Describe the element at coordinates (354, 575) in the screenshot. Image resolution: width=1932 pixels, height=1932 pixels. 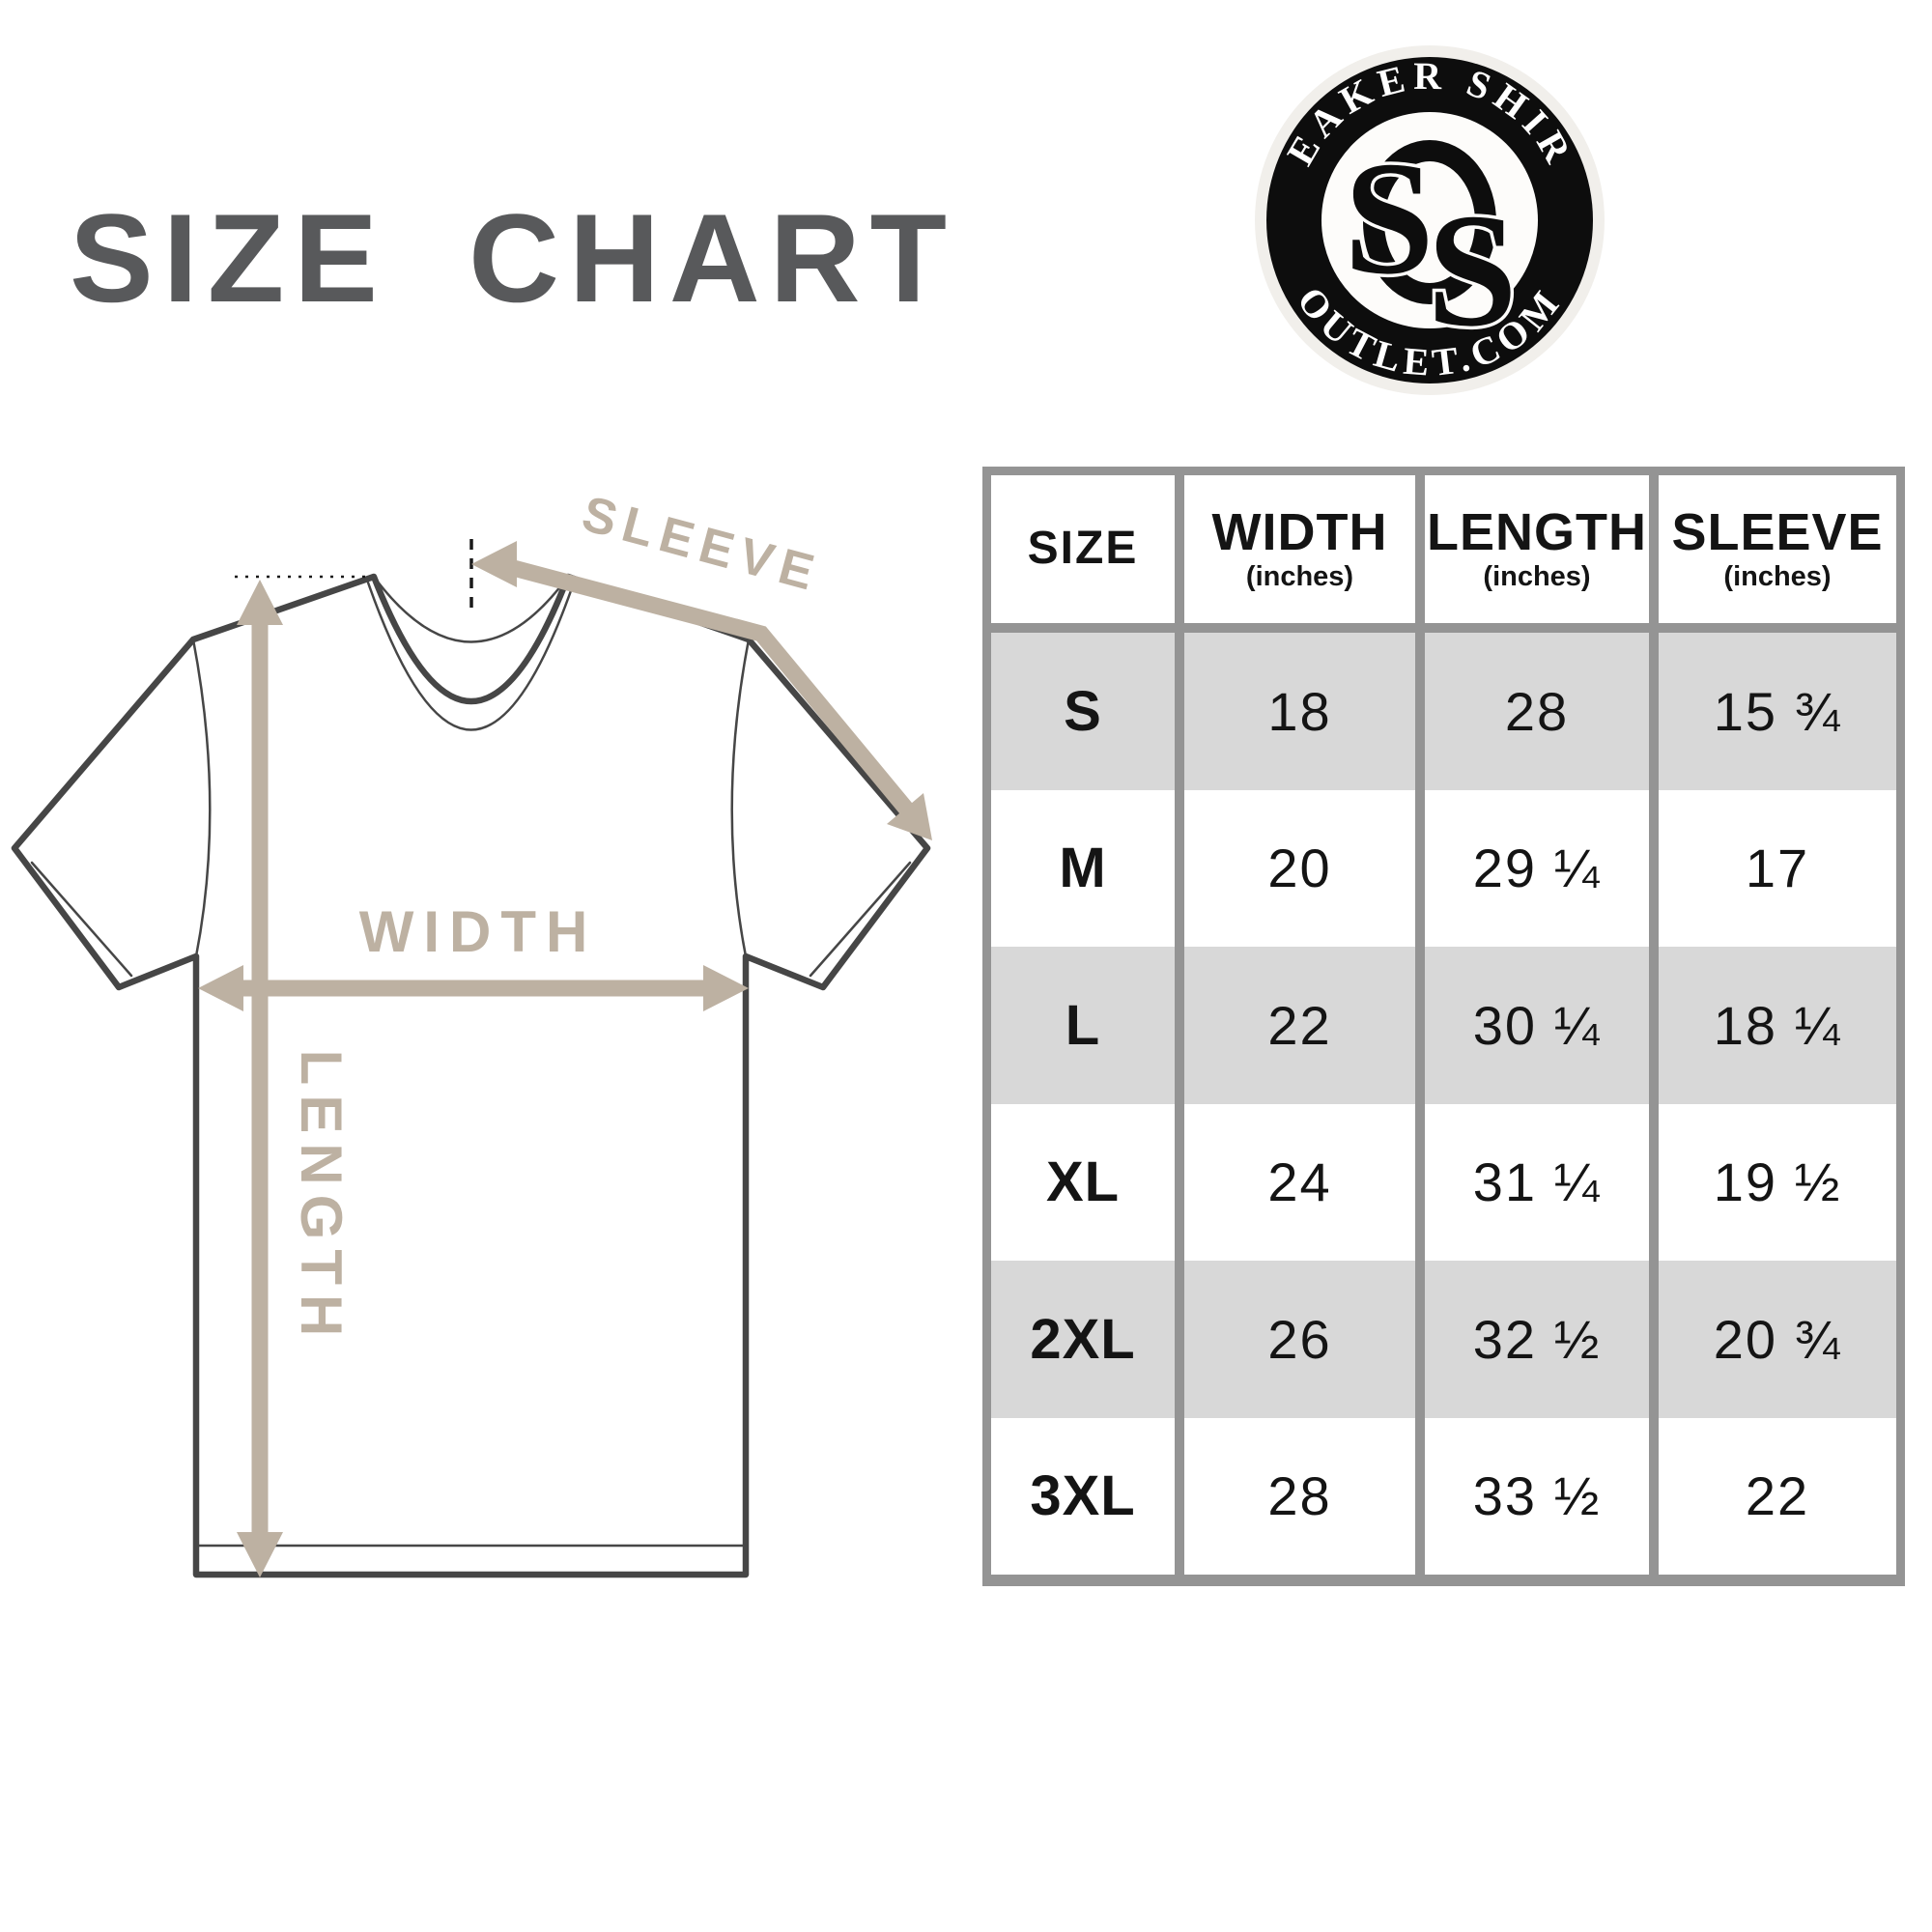
I see `collar-guide-lines` at that location.